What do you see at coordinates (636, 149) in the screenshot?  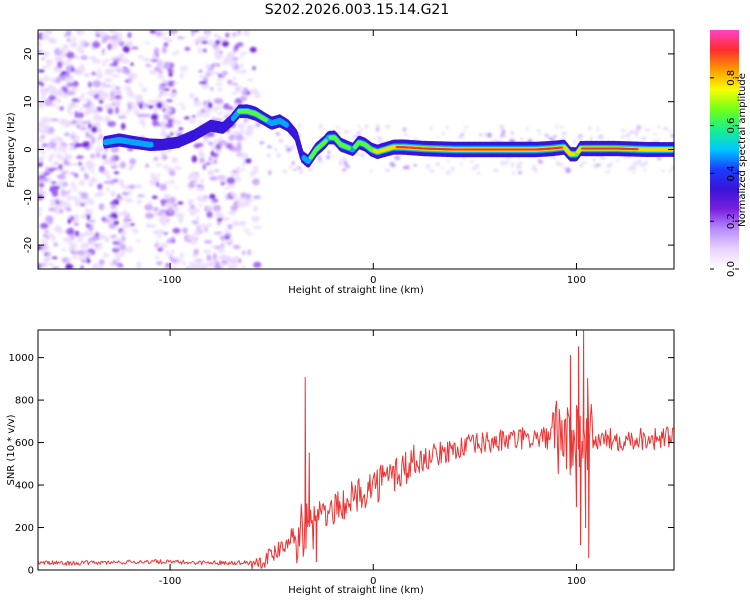 I see `ridge-cell` at bounding box center [636, 149].